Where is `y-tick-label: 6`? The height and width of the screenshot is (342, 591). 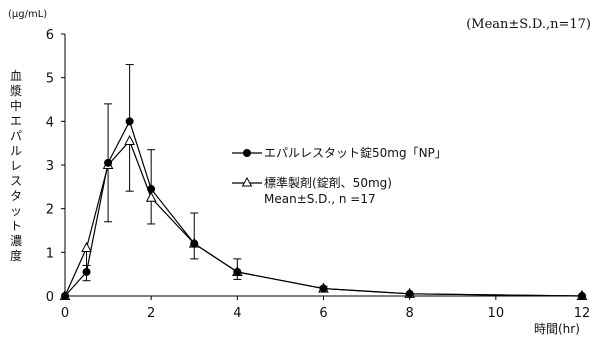
y-tick-label: 6 is located at coordinates (50, 35).